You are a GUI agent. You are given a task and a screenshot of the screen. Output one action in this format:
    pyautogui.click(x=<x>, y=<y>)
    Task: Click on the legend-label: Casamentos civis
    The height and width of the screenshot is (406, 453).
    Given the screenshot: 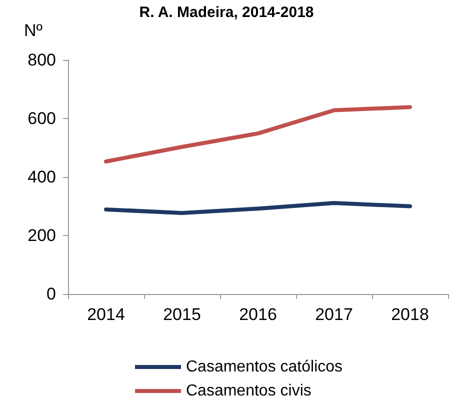 What is the action you would take?
    pyautogui.click(x=249, y=391)
    